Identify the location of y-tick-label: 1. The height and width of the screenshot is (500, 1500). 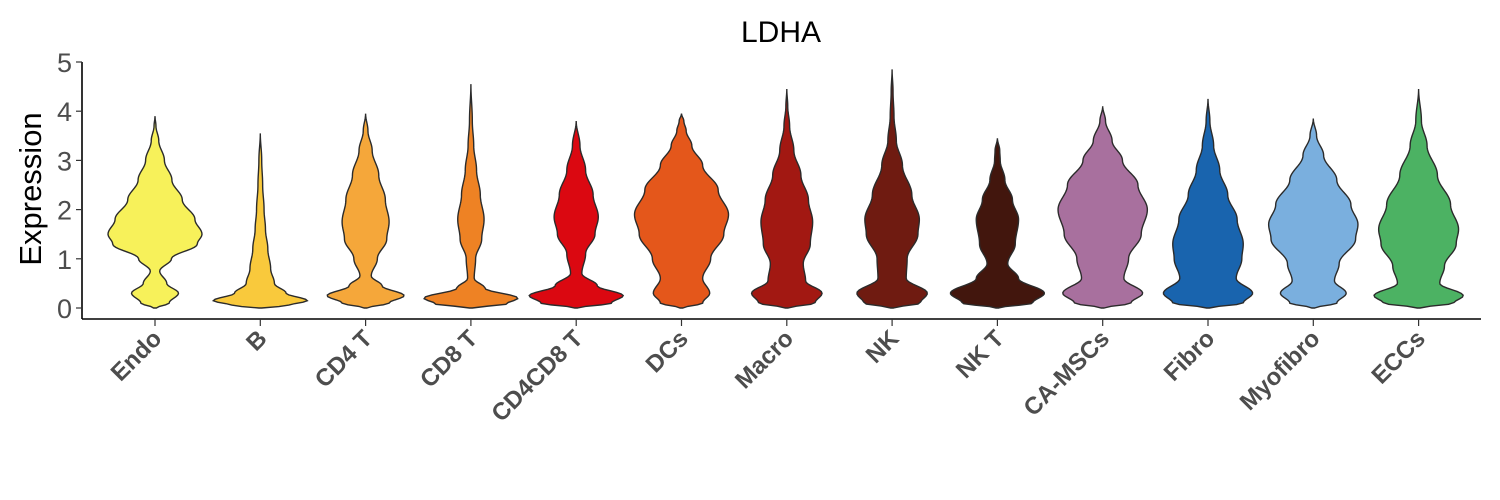
(64, 260).